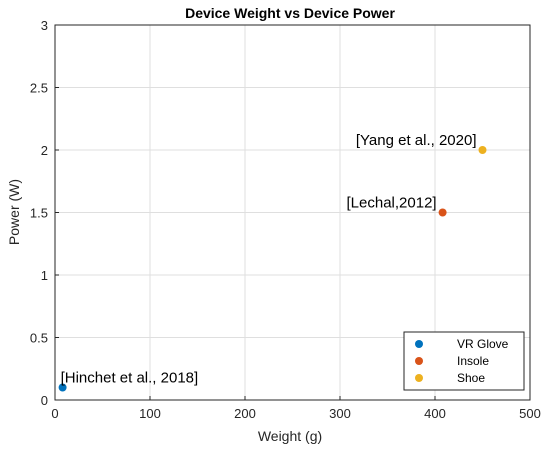 The width and height of the screenshot is (550, 455). Describe the element at coordinates (290, 13) in the screenshot. I see `chart-title: Device Weight vs Device Power` at that location.